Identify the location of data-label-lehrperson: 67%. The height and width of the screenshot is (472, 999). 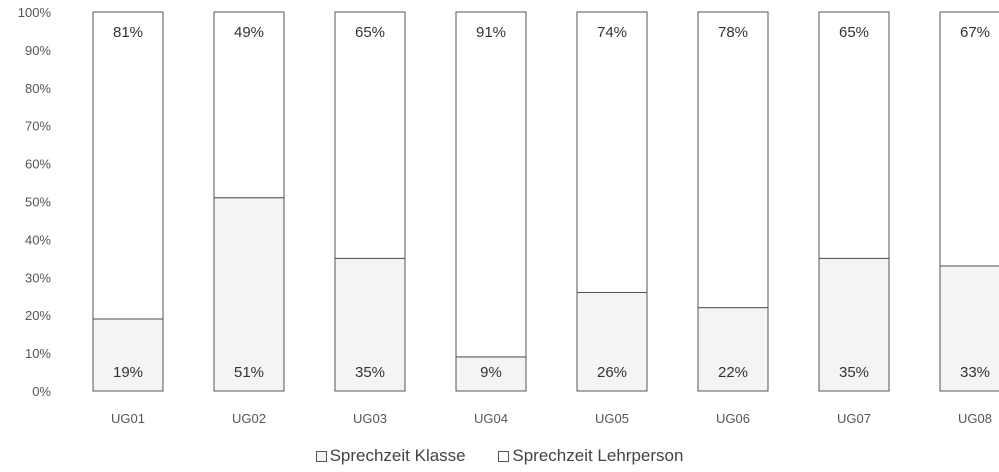
(975, 32).